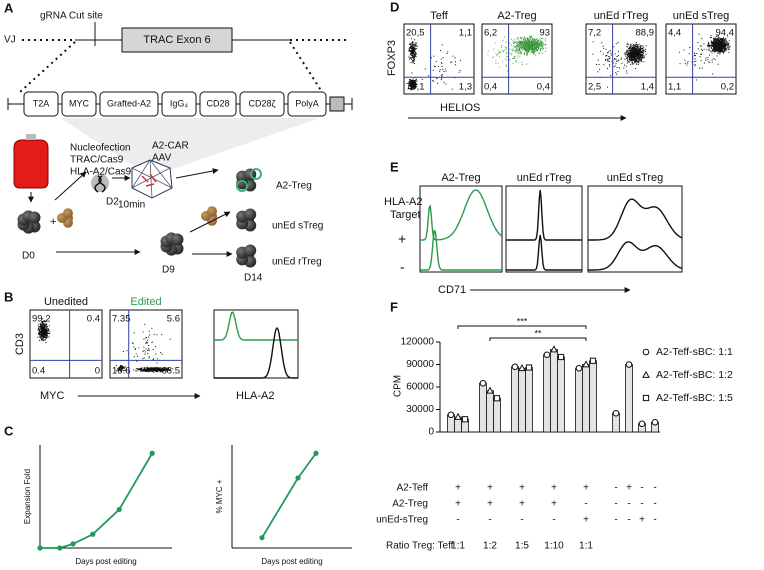  What do you see at coordinates (522, 400) in the screenshot?
I see `bar` at bounding box center [522, 400].